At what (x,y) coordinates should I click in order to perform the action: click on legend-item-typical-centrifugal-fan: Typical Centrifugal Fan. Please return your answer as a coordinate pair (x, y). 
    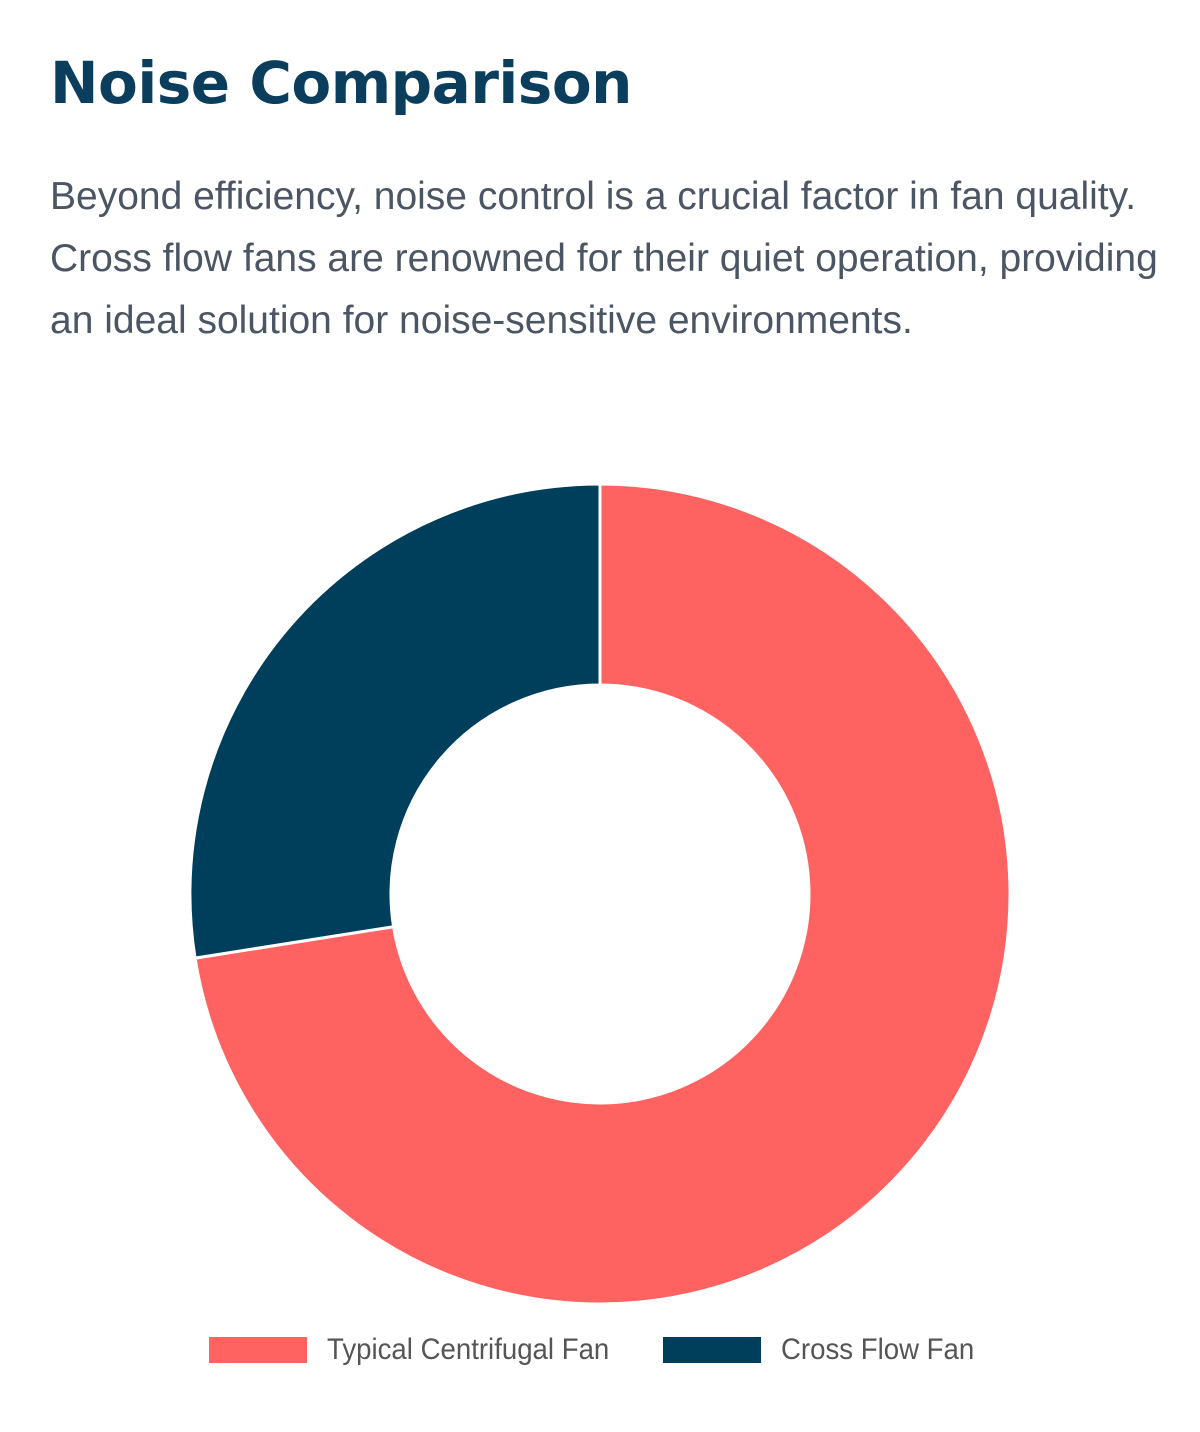
    Looking at the image, I should click on (421, 1350).